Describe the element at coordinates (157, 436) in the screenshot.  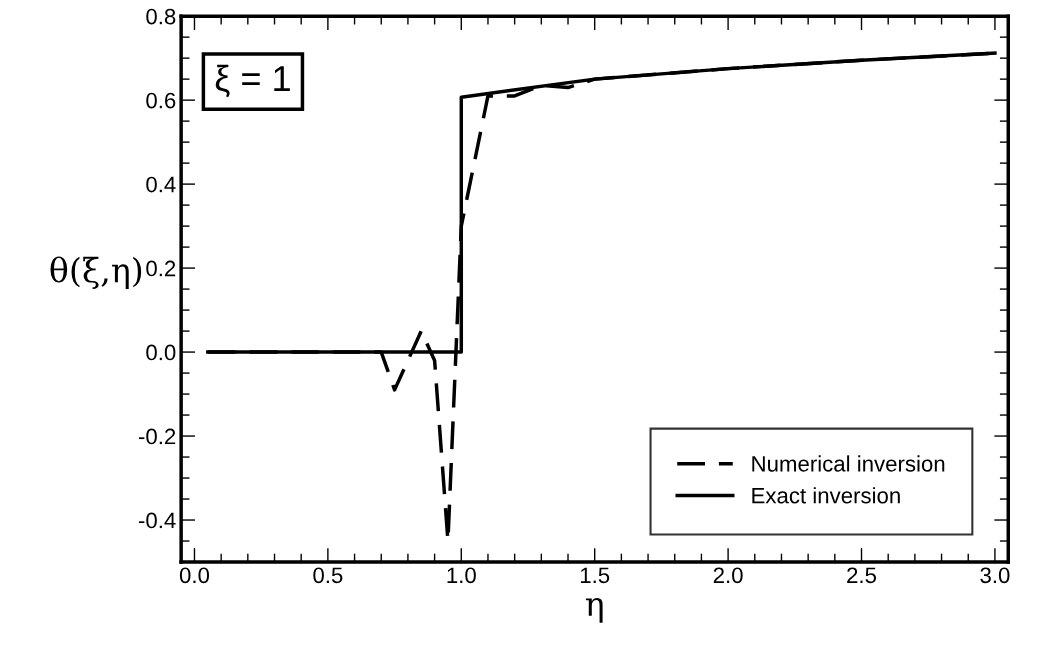
I see `y-tick-label: -0.2` at that location.